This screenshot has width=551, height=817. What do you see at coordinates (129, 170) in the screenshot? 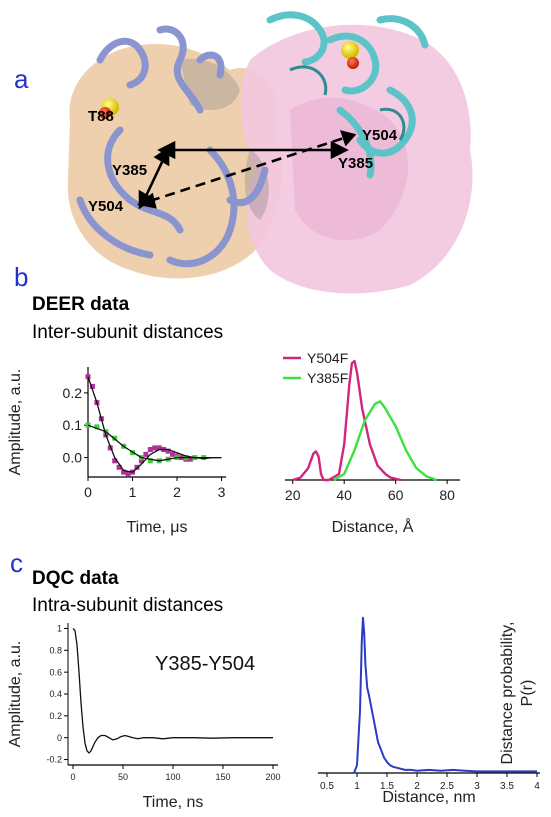
I see `label-y385-left: Y385` at bounding box center [129, 170].